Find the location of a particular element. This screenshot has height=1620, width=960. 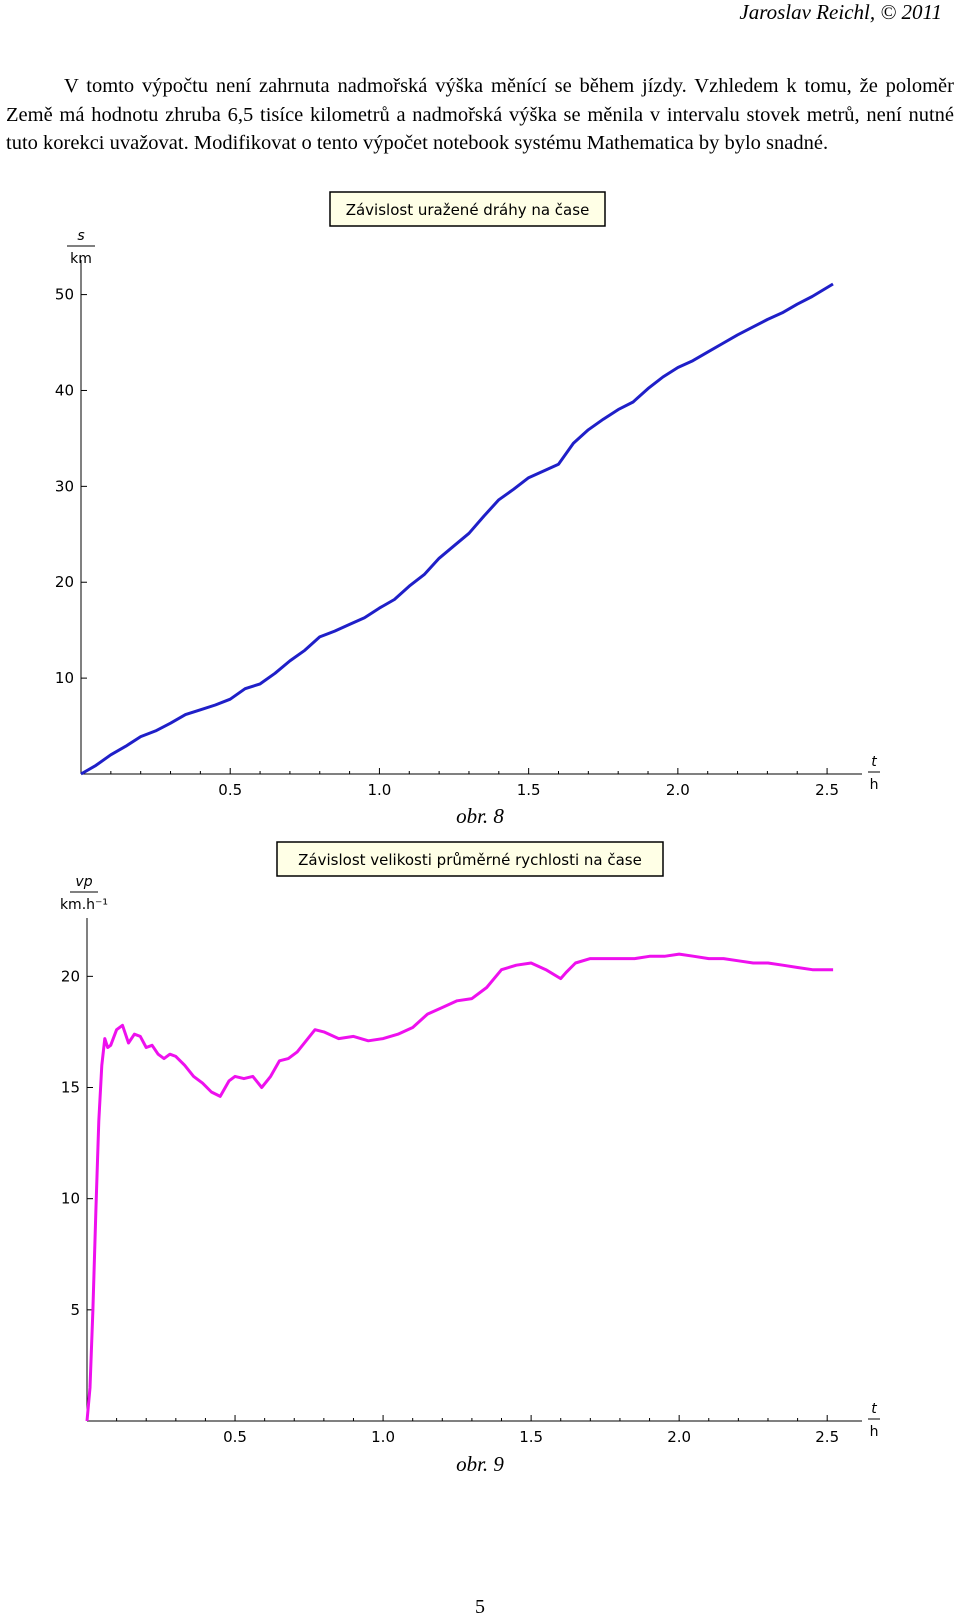

y-axis-label-quantity: s is located at coordinates (80, 236).